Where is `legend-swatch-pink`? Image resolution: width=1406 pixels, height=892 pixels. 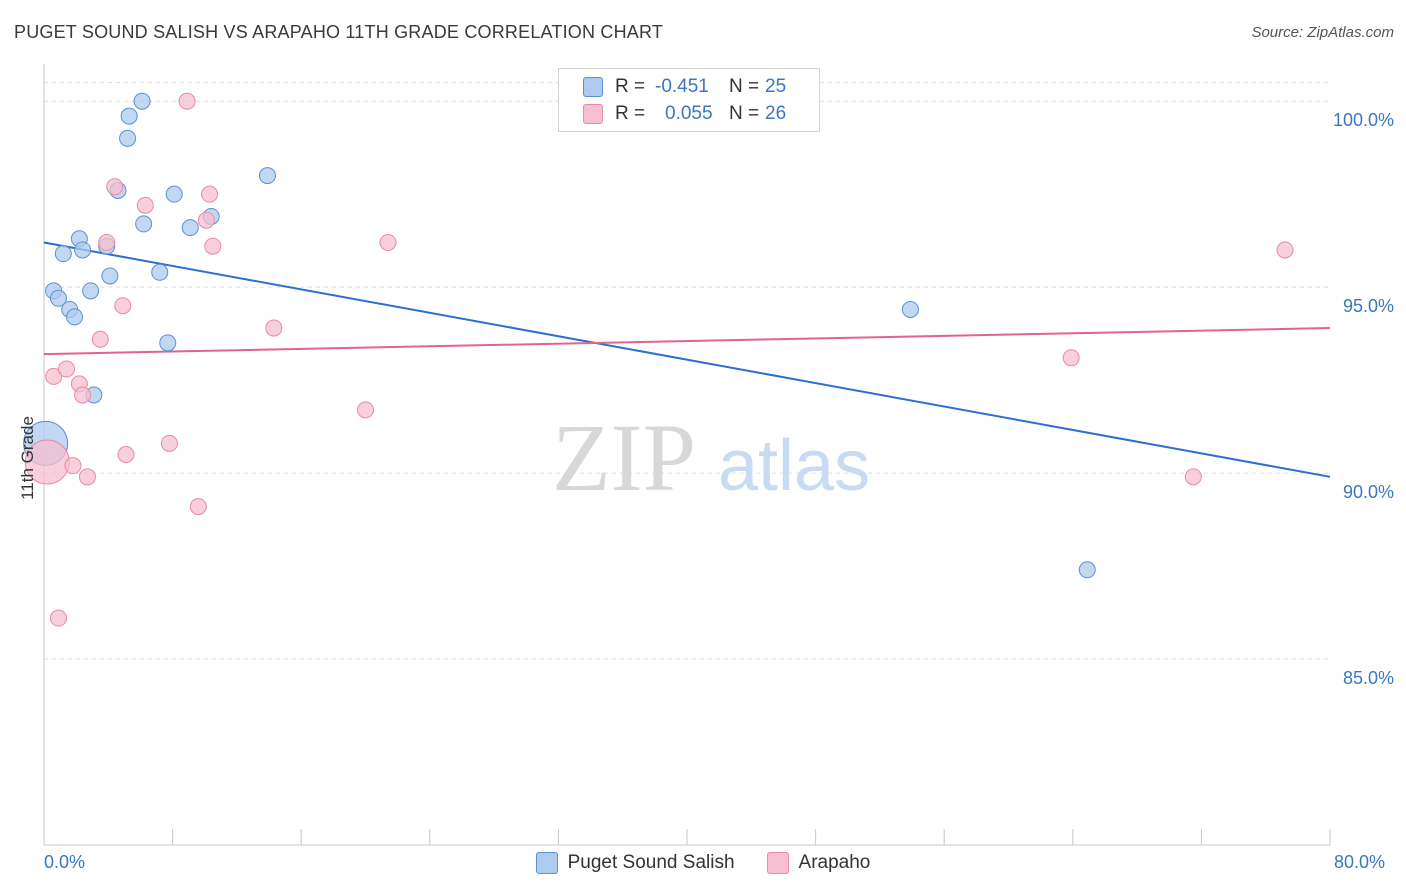 legend-swatch-pink is located at coordinates (593, 114).